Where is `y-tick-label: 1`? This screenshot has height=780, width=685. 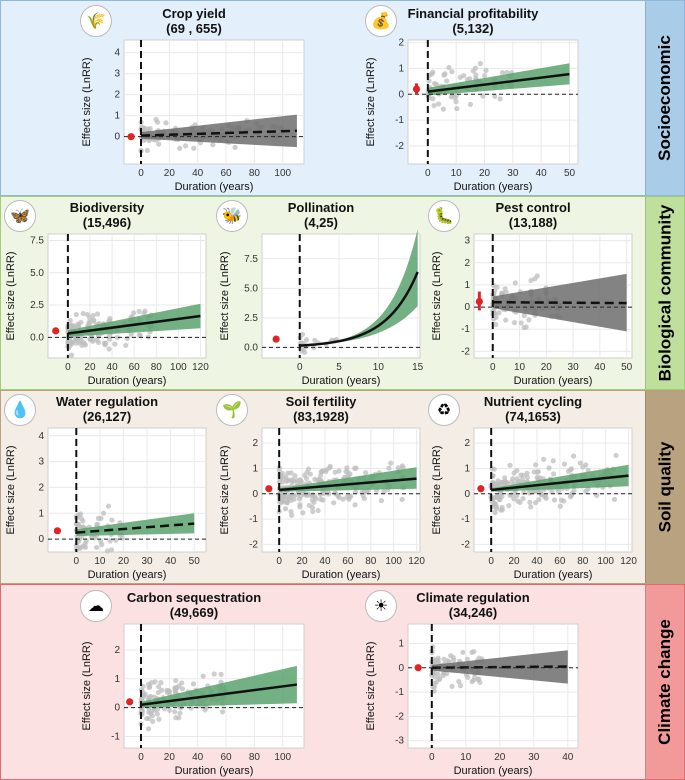 y-tick-label: 1 is located at coordinates (117, 116).